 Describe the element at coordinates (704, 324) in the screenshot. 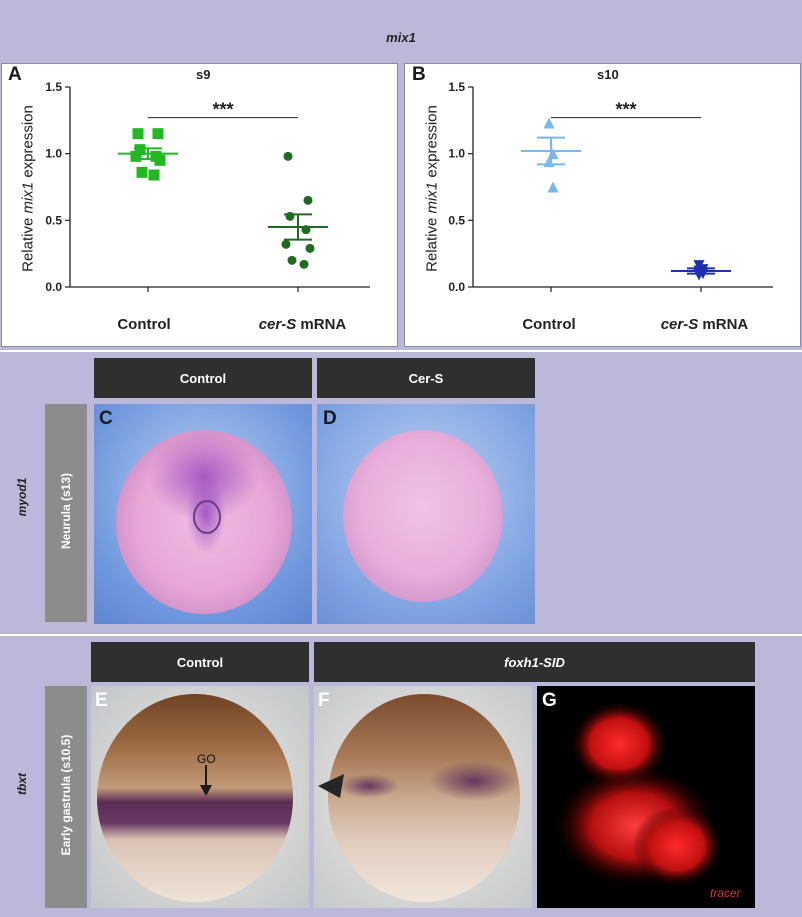

I see `panel-b-x-label-cer: cer-S mRNA` at that location.